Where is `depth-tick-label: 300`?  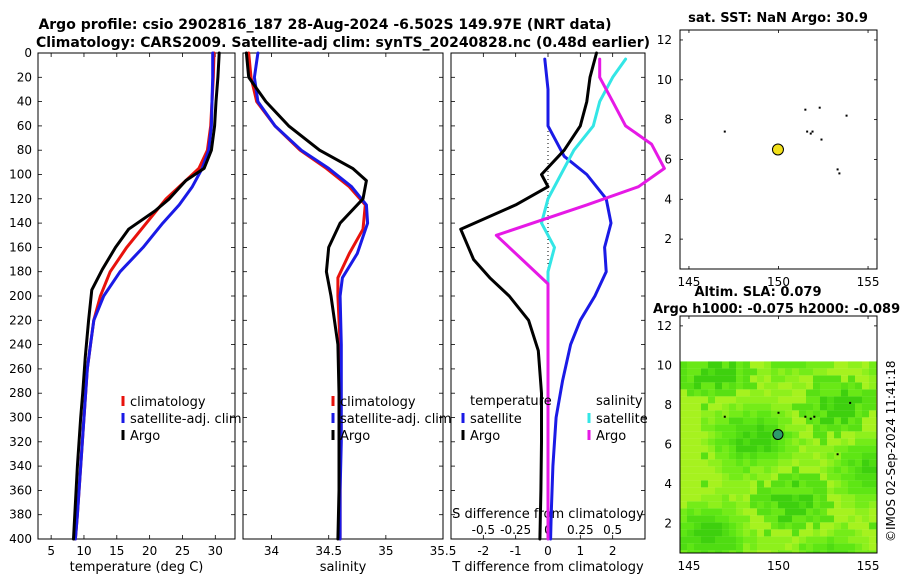
depth-tick-label: 300 is located at coordinates (20, 418).